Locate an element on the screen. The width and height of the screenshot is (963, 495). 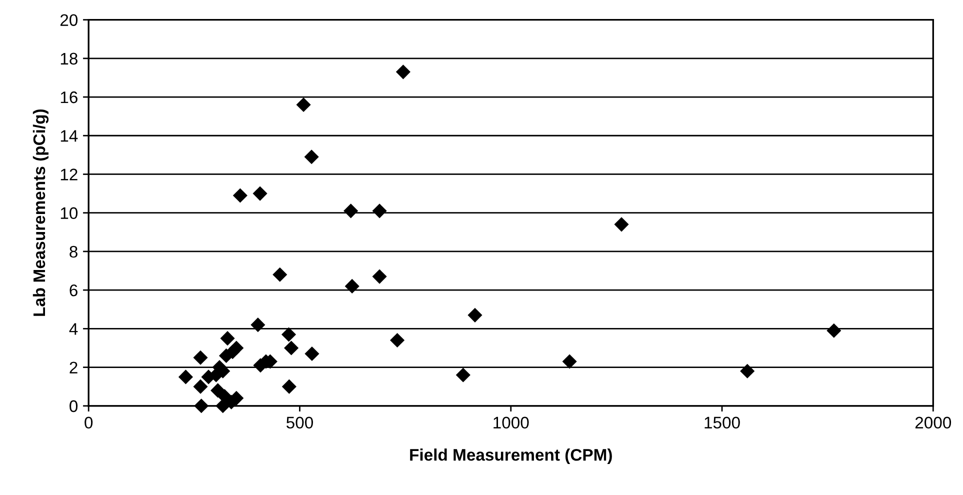
y-tick-label: 2 is located at coordinates (74, 368).